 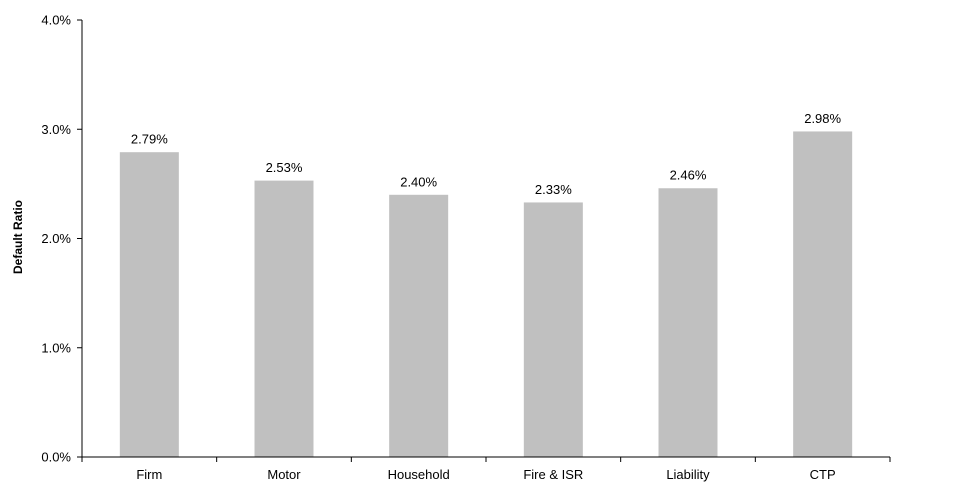 I want to click on x-category-label: Fire & ISR, so click(x=553, y=474).